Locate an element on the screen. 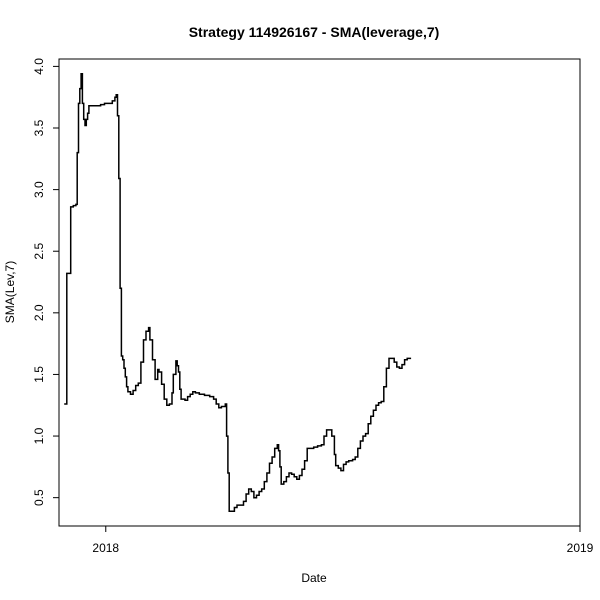  x-tick-label: 2018 is located at coordinates (105, 548).